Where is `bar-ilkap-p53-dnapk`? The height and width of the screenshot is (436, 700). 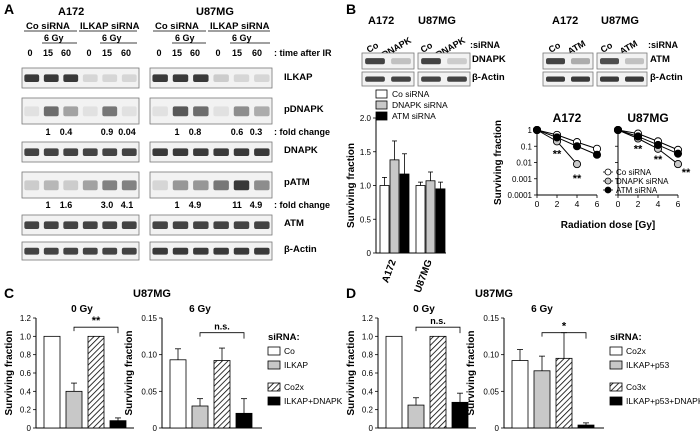
bar-ilkap-p53-dnapk is located at coordinates (586, 426).